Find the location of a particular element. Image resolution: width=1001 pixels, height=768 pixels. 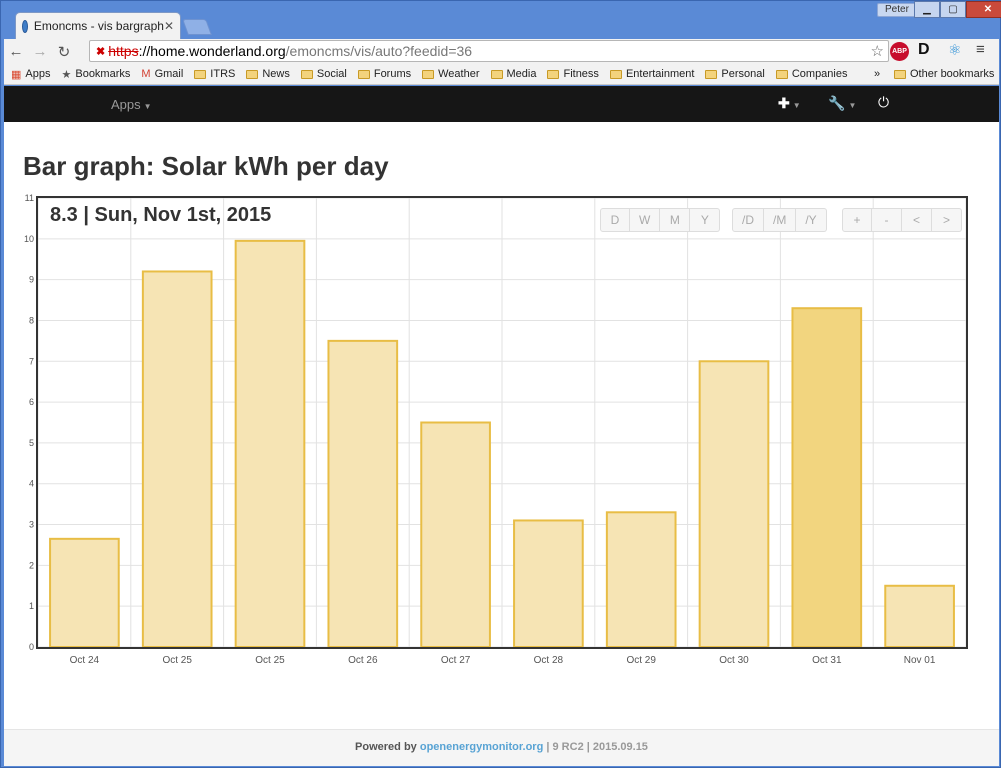

bookmark-entertainment: Entertainment is located at coordinates (651, 74).